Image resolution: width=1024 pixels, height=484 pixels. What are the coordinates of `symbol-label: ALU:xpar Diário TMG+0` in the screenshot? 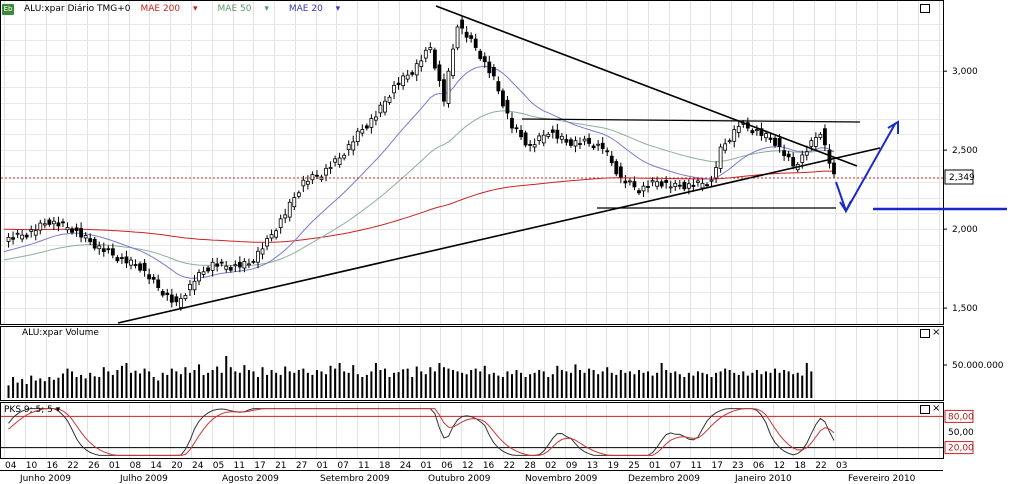 It's located at (77, 9).